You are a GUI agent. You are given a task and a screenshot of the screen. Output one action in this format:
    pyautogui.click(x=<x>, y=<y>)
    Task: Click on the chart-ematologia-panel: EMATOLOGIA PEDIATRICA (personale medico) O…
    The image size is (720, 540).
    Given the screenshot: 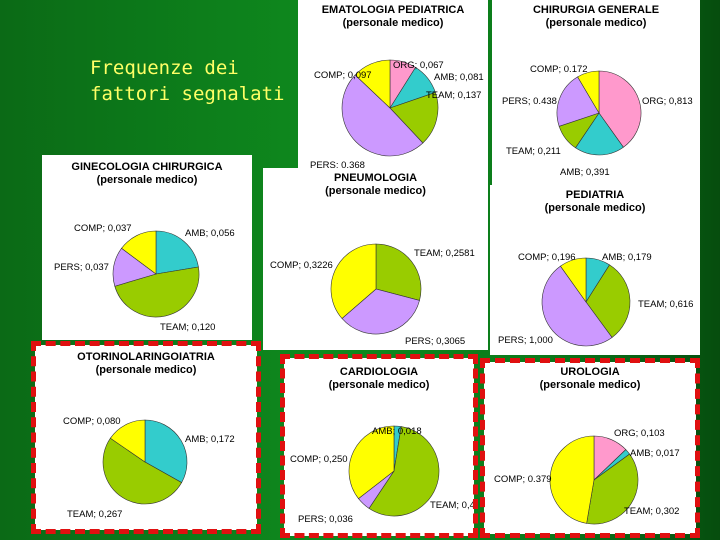 What is the action you would take?
    pyautogui.click(x=393, y=87)
    